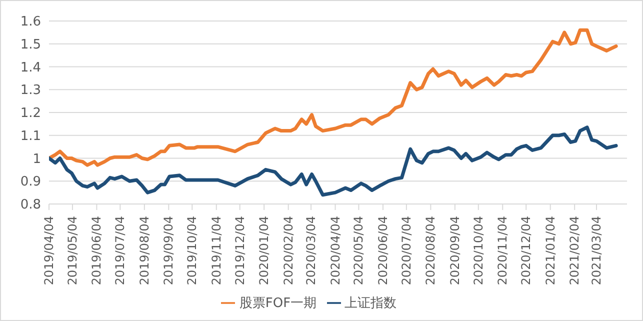 Image resolution: width=643 pixels, height=321 pixels. Describe the element at coordinates (30, 205) in the screenshot. I see `y-tick-label: 0.8` at that location.